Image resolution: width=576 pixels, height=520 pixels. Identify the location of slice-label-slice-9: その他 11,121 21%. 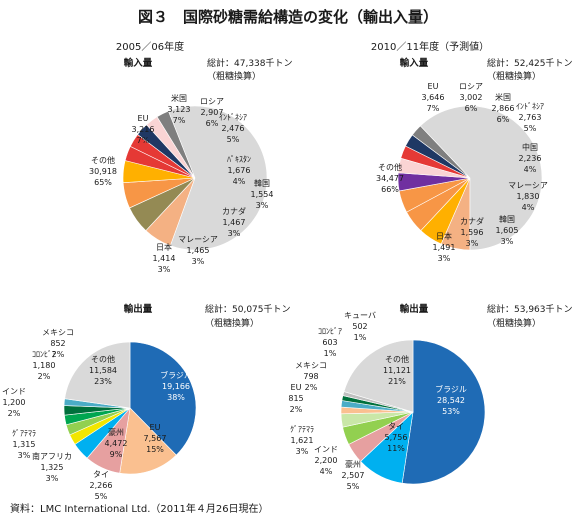
(397, 370).